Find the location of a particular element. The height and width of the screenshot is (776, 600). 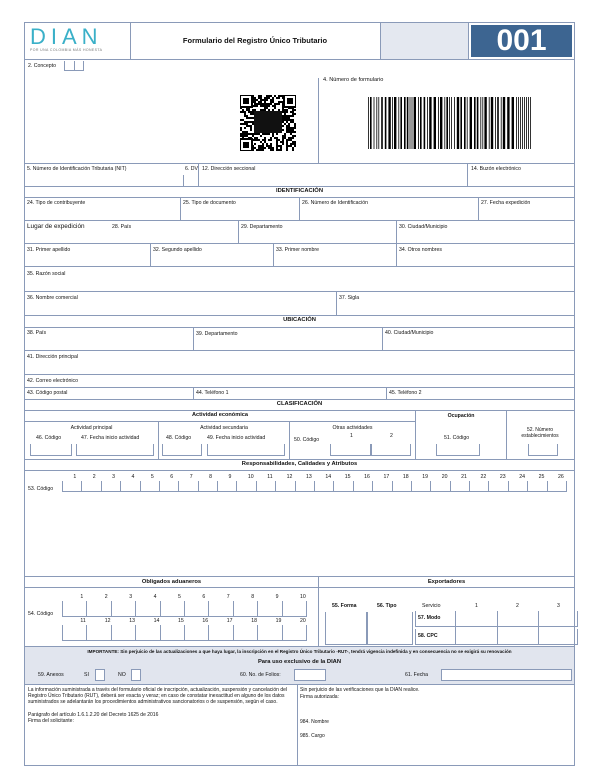

forma-label: 55. Forma is located at coordinates (344, 606).